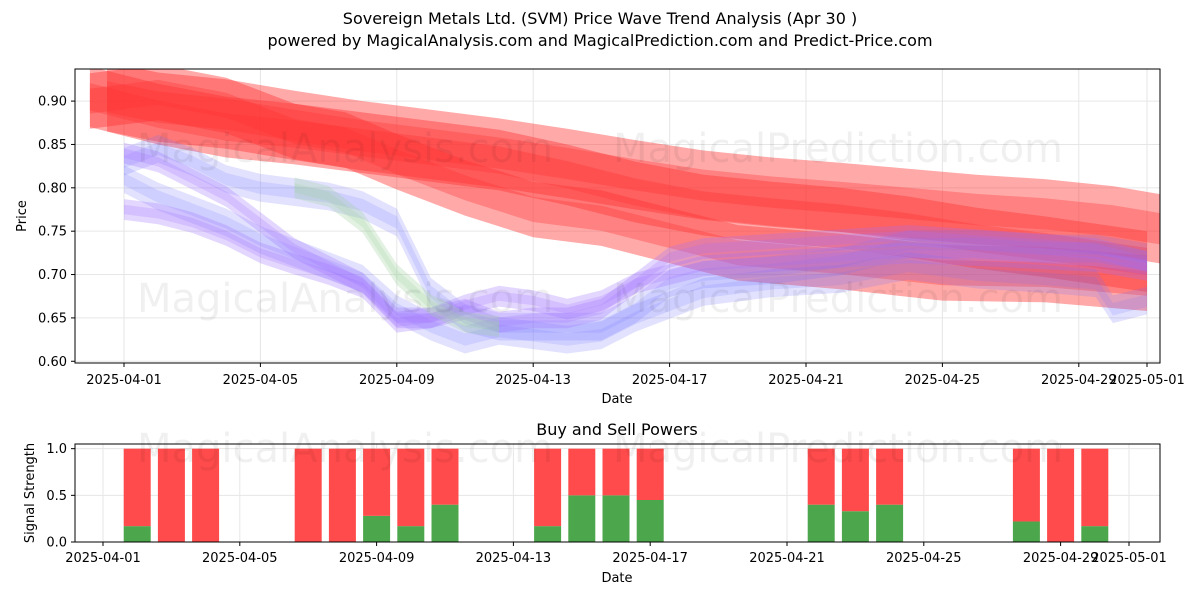  What do you see at coordinates (103, 558) in the screenshot?
I see `signal-x-tick-label: 2025-04-01` at bounding box center [103, 558].